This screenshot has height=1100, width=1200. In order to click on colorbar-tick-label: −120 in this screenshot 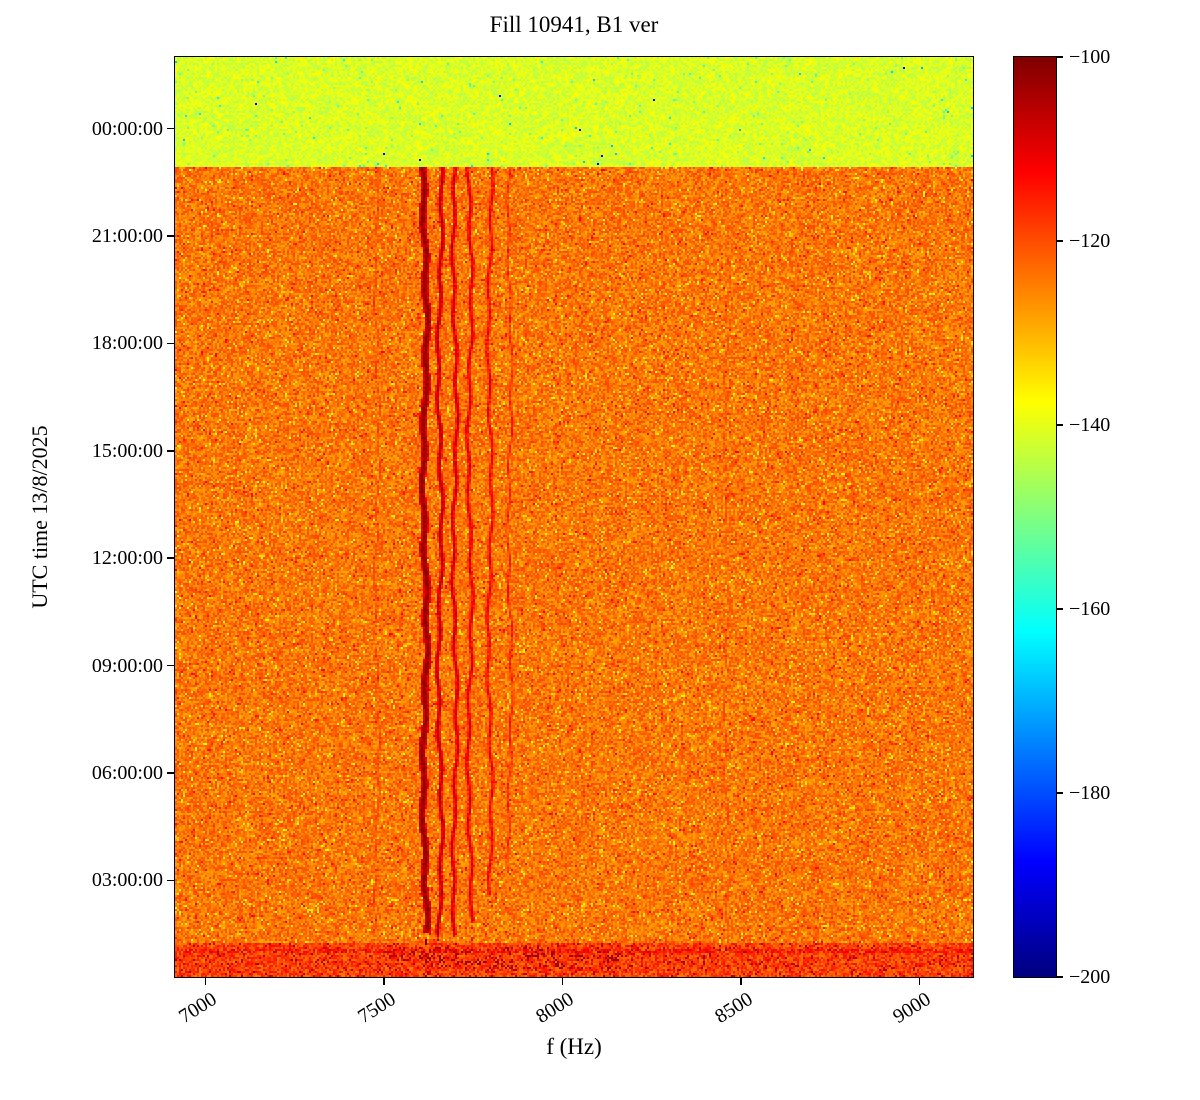, I will do `click(1090, 241)`.